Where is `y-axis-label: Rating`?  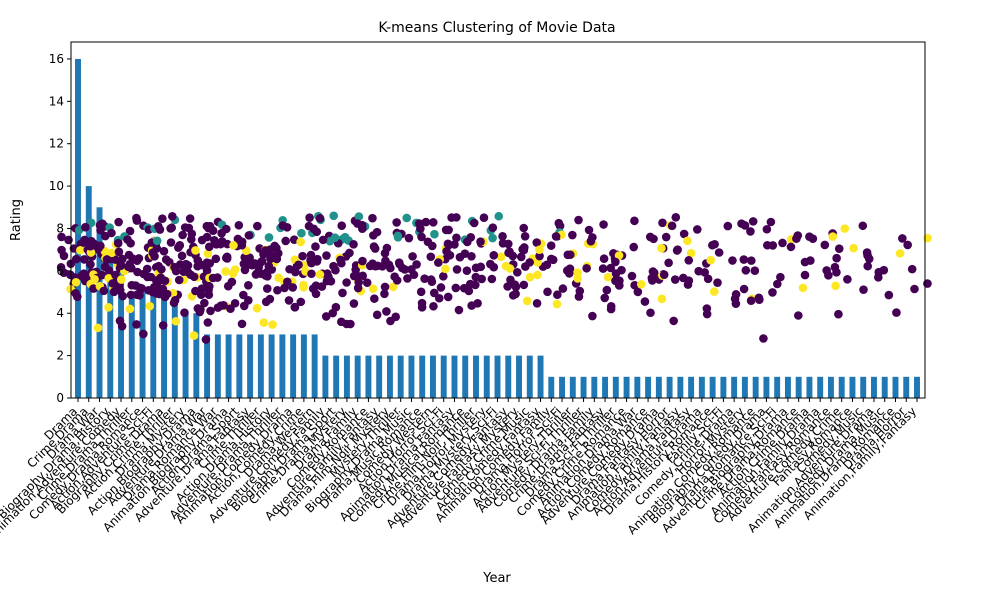
y-axis-label: Rating is located at coordinates (16, 220).